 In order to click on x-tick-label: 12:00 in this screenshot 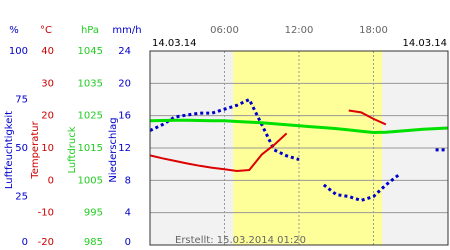, I will do `click(299, 30)`.